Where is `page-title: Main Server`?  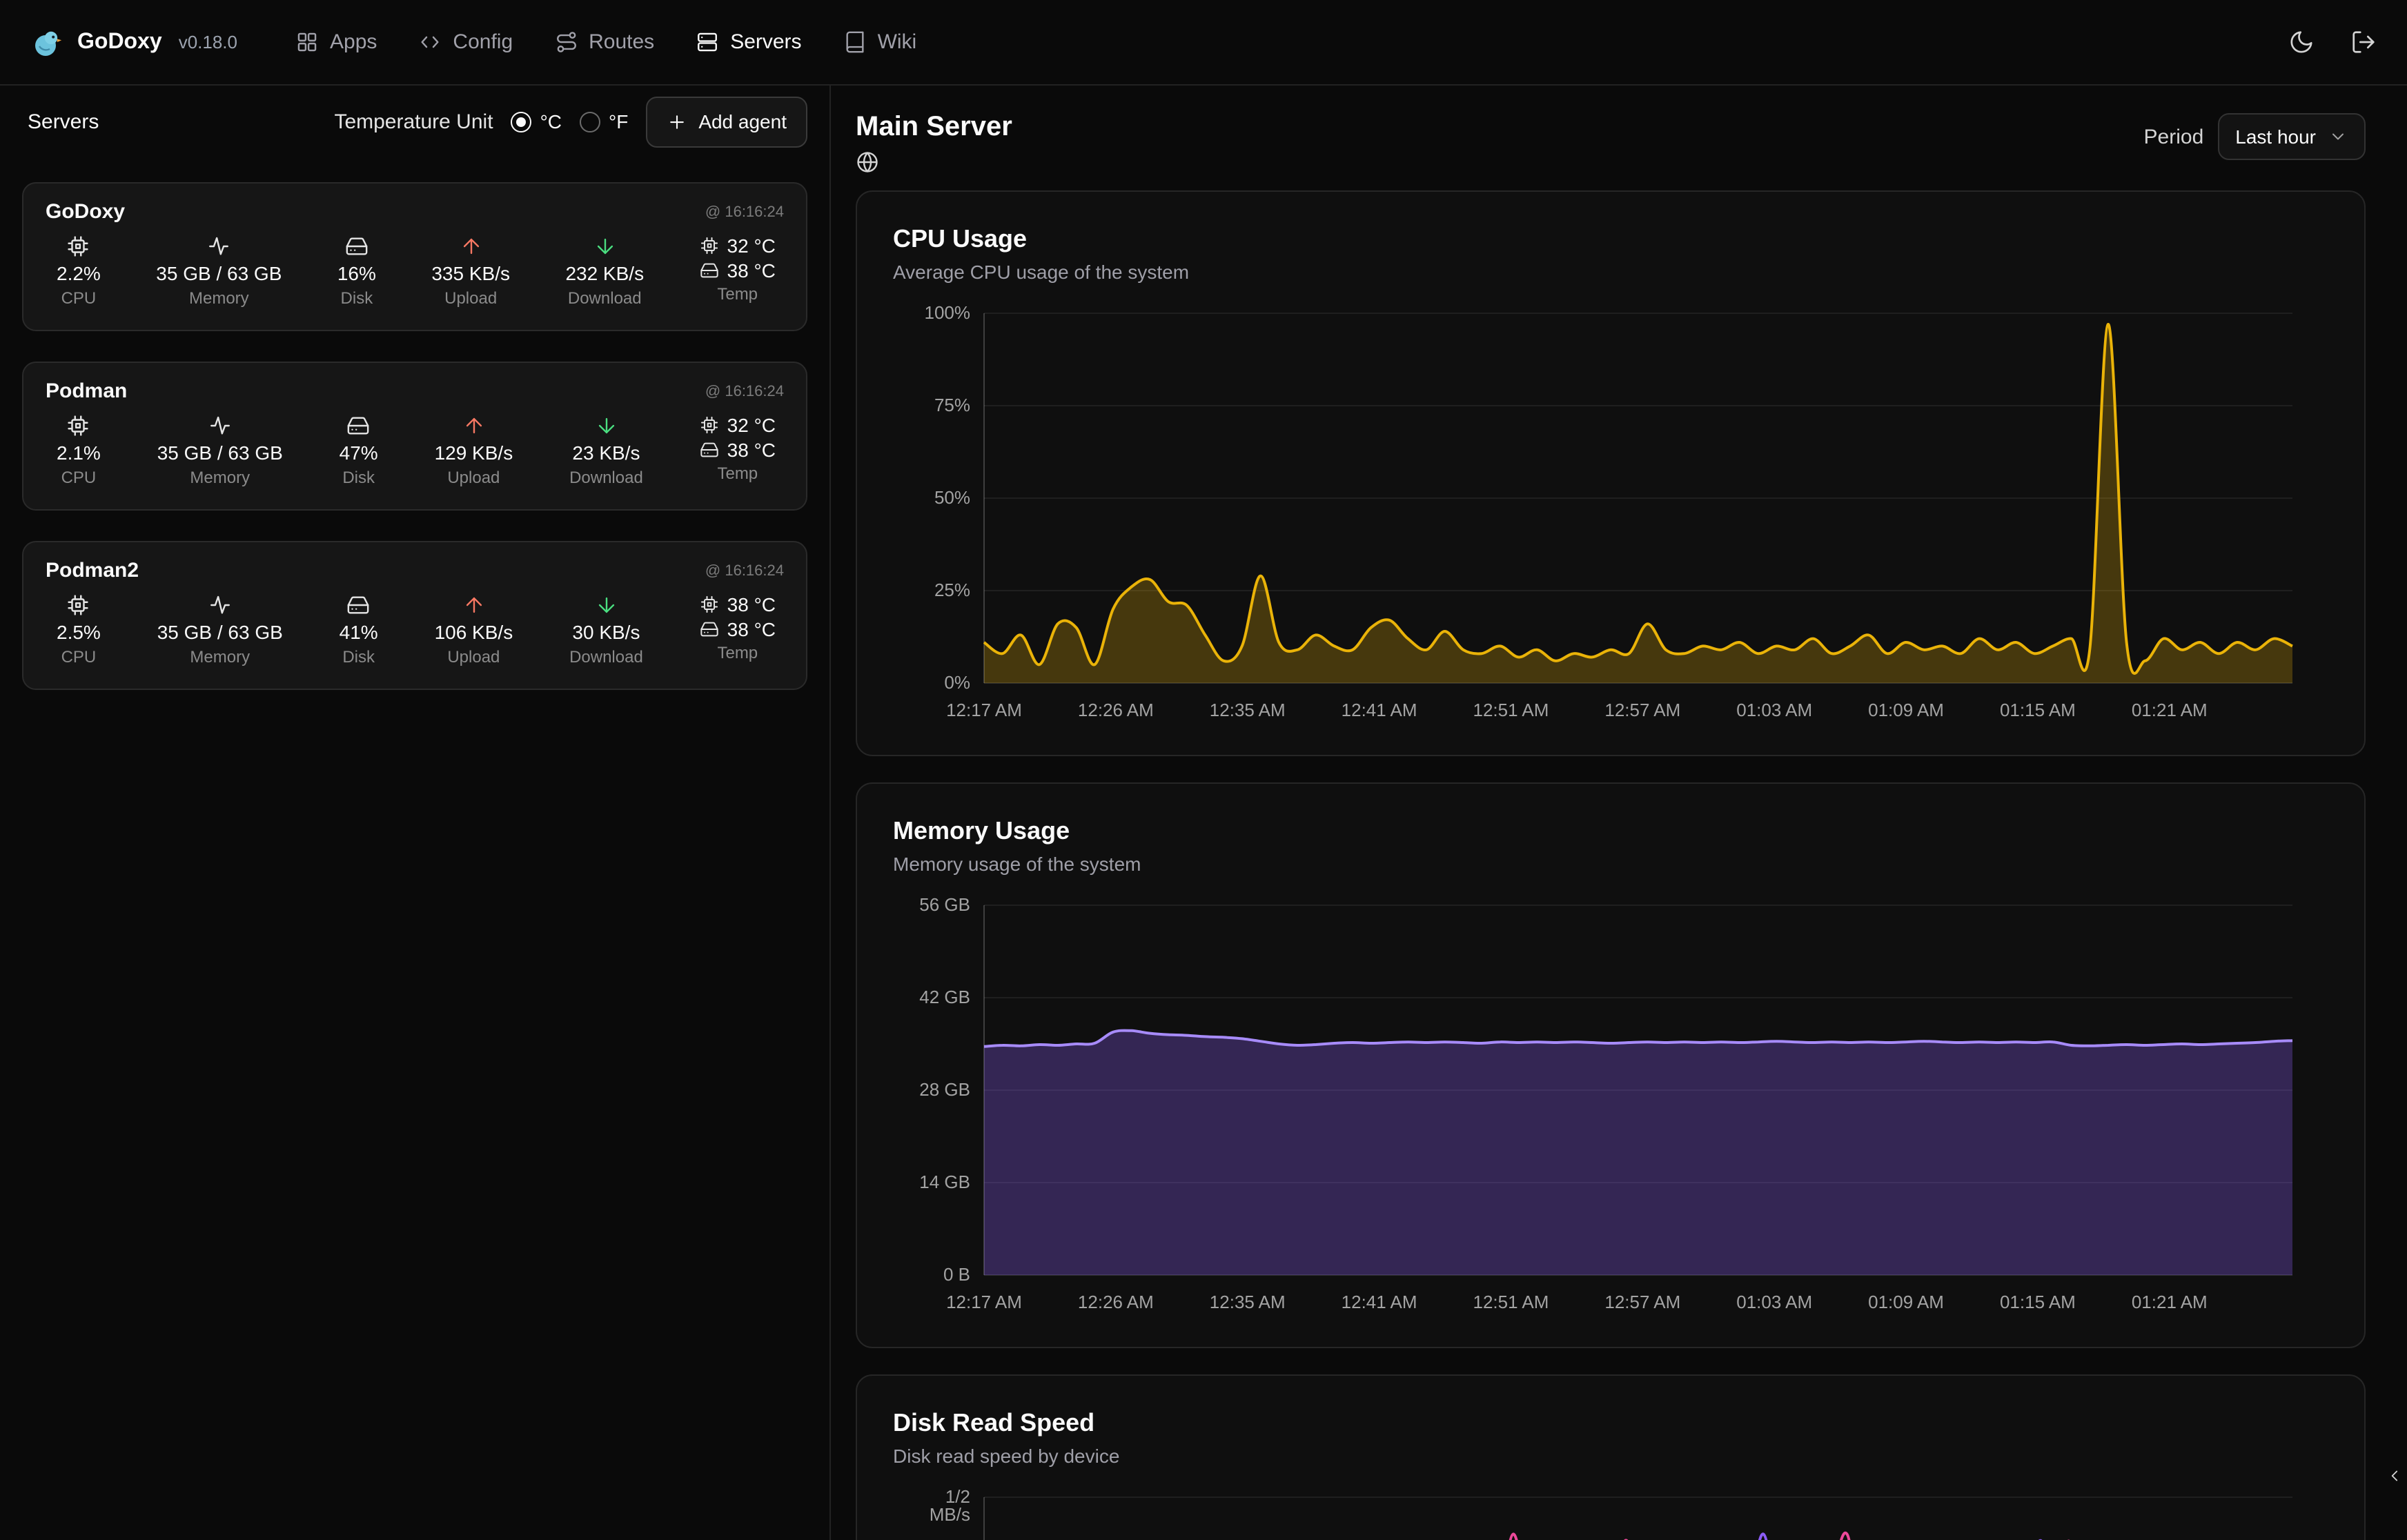
page-title: Main Server is located at coordinates (934, 127).